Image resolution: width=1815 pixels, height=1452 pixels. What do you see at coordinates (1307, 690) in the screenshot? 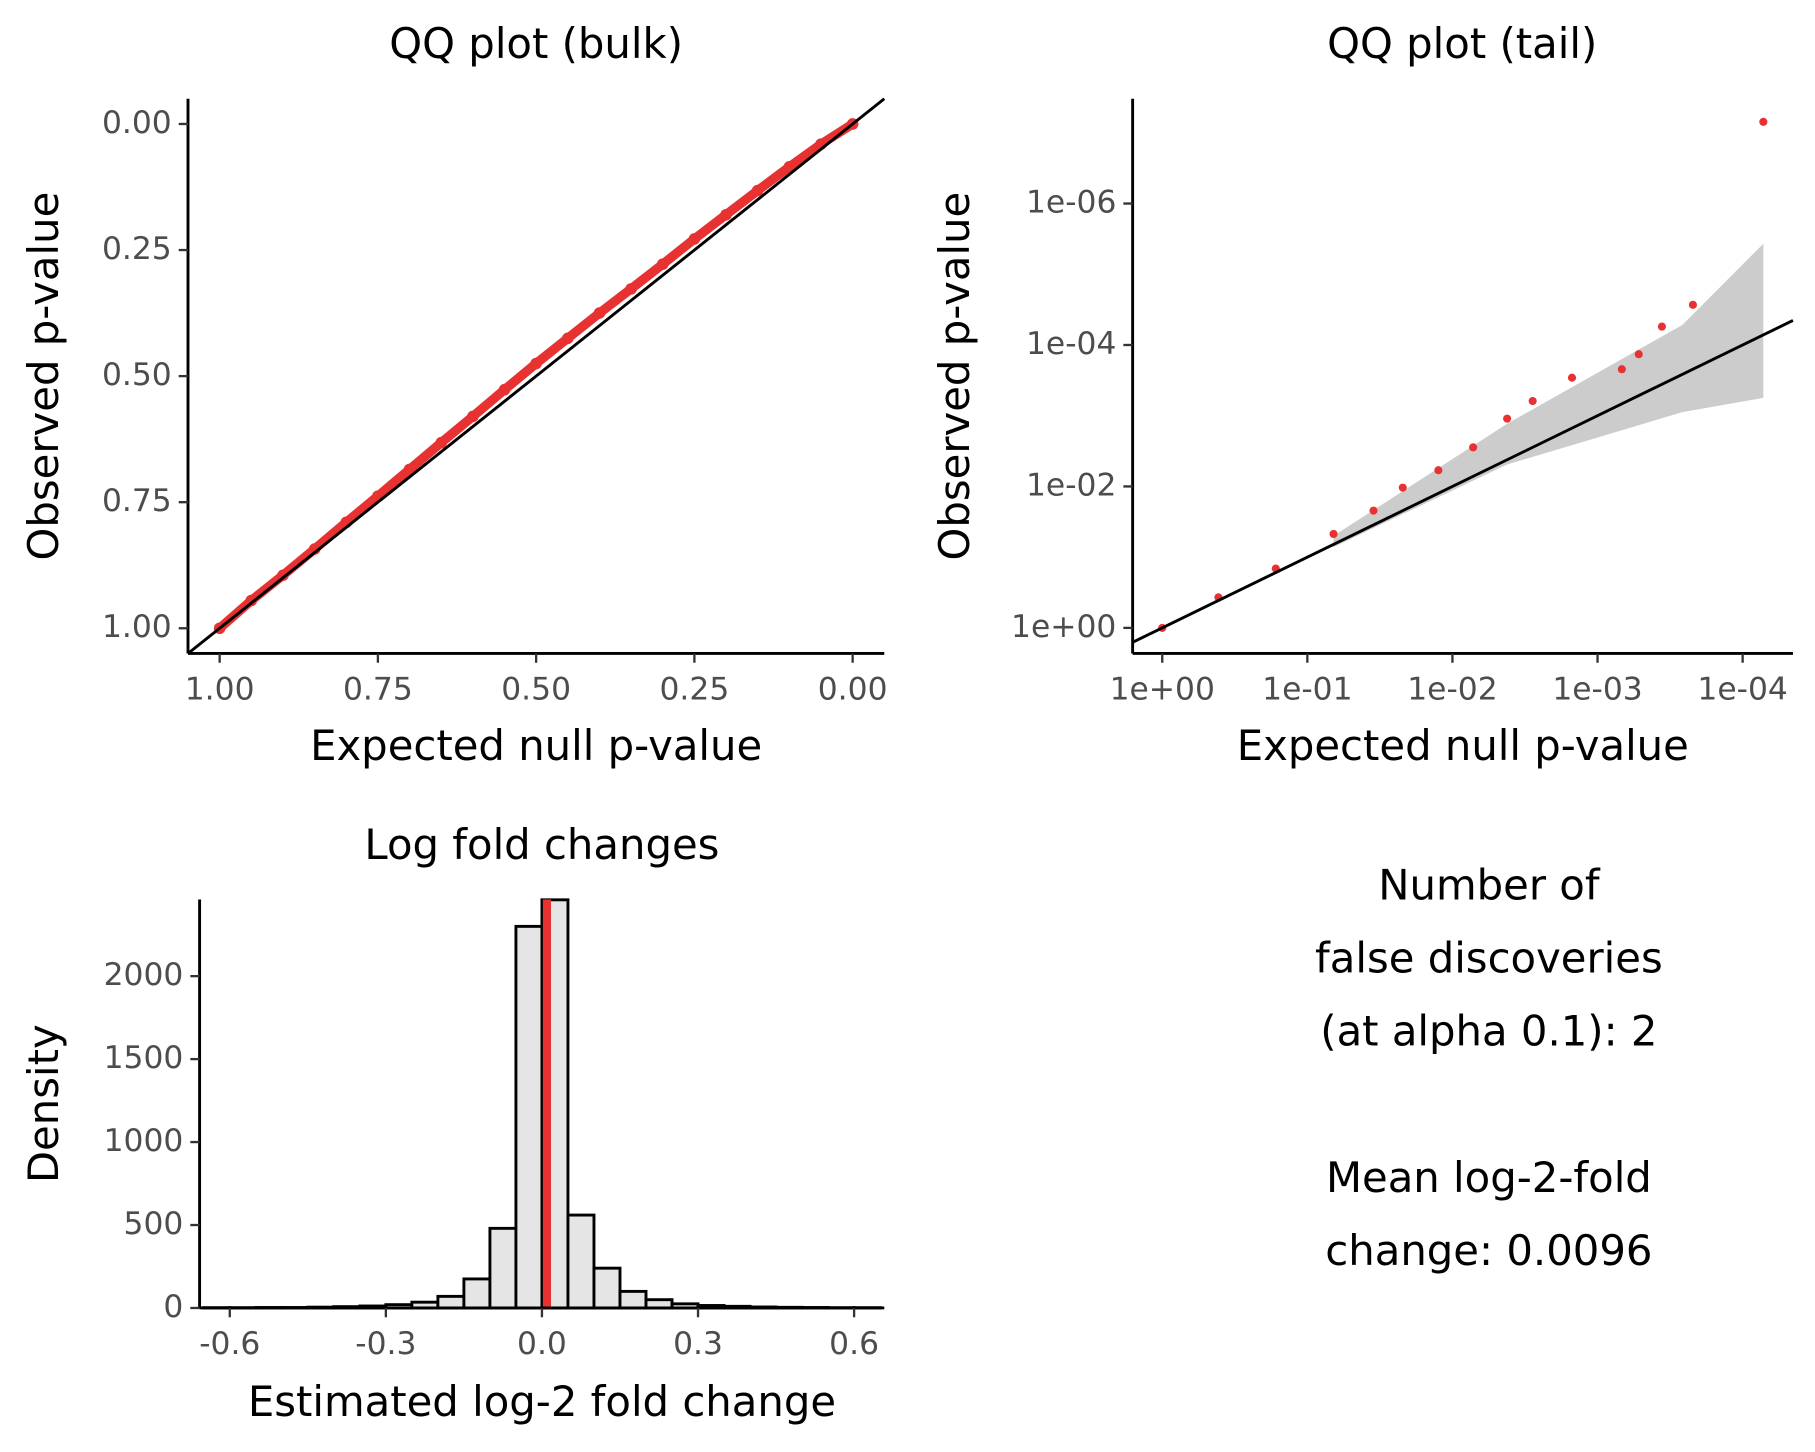
I see `x-tick-label: 1e-01` at bounding box center [1307, 690].